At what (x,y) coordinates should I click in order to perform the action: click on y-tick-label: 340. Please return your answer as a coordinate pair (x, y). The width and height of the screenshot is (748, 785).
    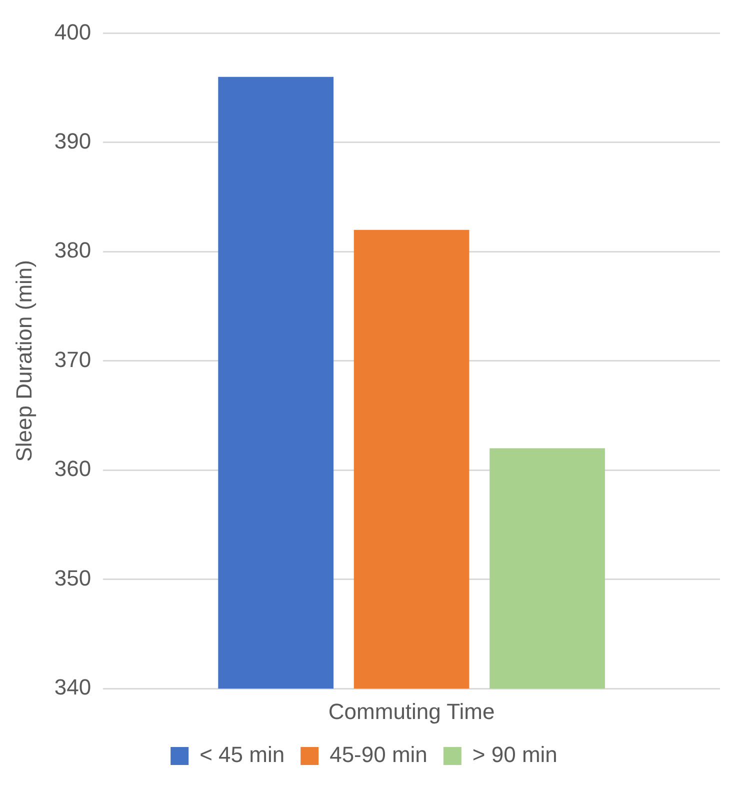
    Looking at the image, I should click on (73, 687).